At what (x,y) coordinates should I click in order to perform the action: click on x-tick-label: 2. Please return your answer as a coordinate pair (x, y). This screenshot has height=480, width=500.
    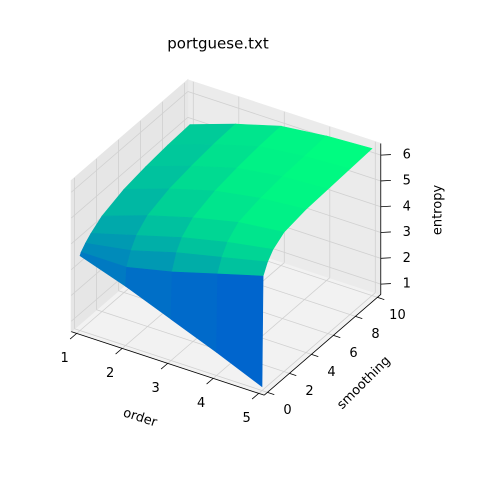
    Looking at the image, I should click on (110, 373).